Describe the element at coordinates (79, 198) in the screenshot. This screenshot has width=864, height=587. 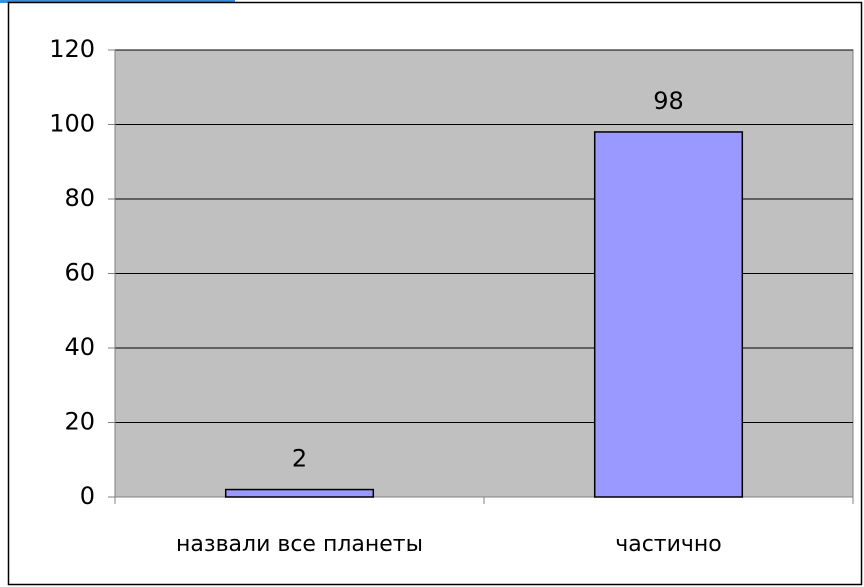
I see `y-tick-label: 80` at that location.